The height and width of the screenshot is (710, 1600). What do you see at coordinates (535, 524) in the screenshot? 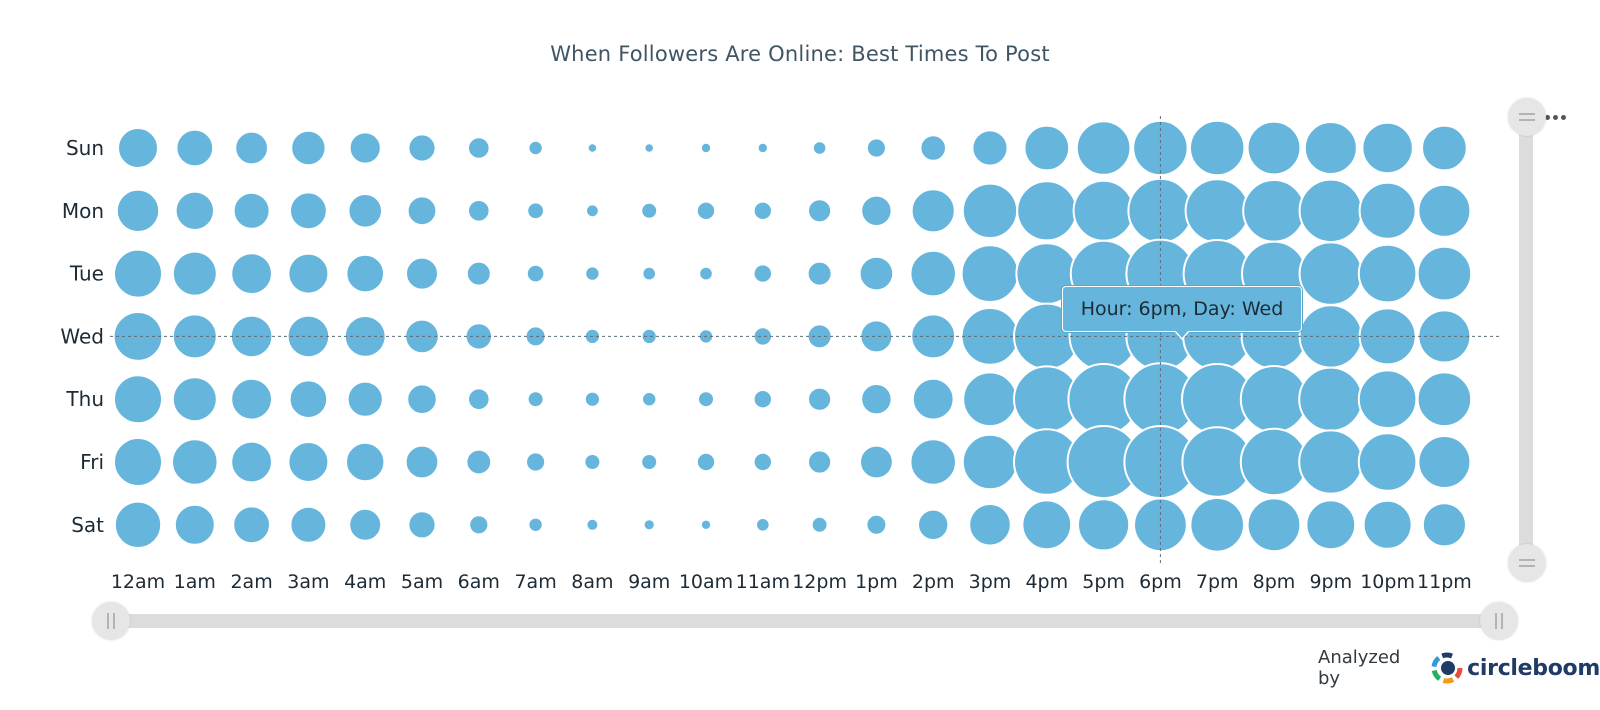
I see `bubble-sat-7am` at bounding box center [535, 524].